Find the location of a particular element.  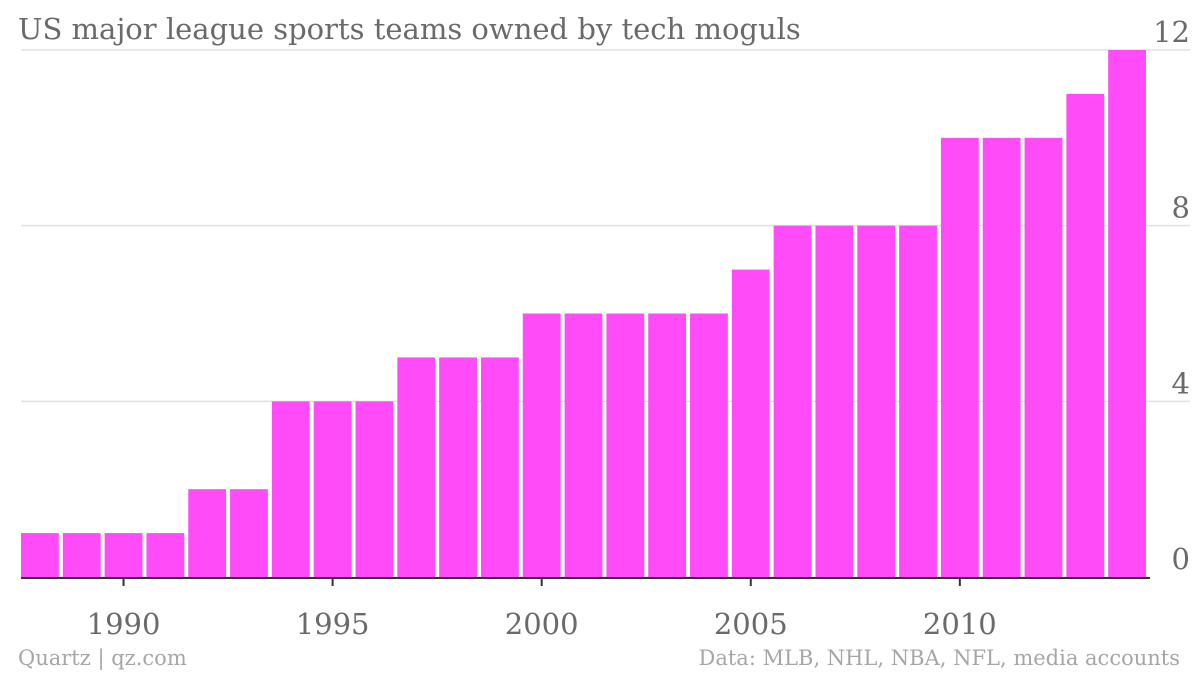

bar-2001 is located at coordinates (583, 445).